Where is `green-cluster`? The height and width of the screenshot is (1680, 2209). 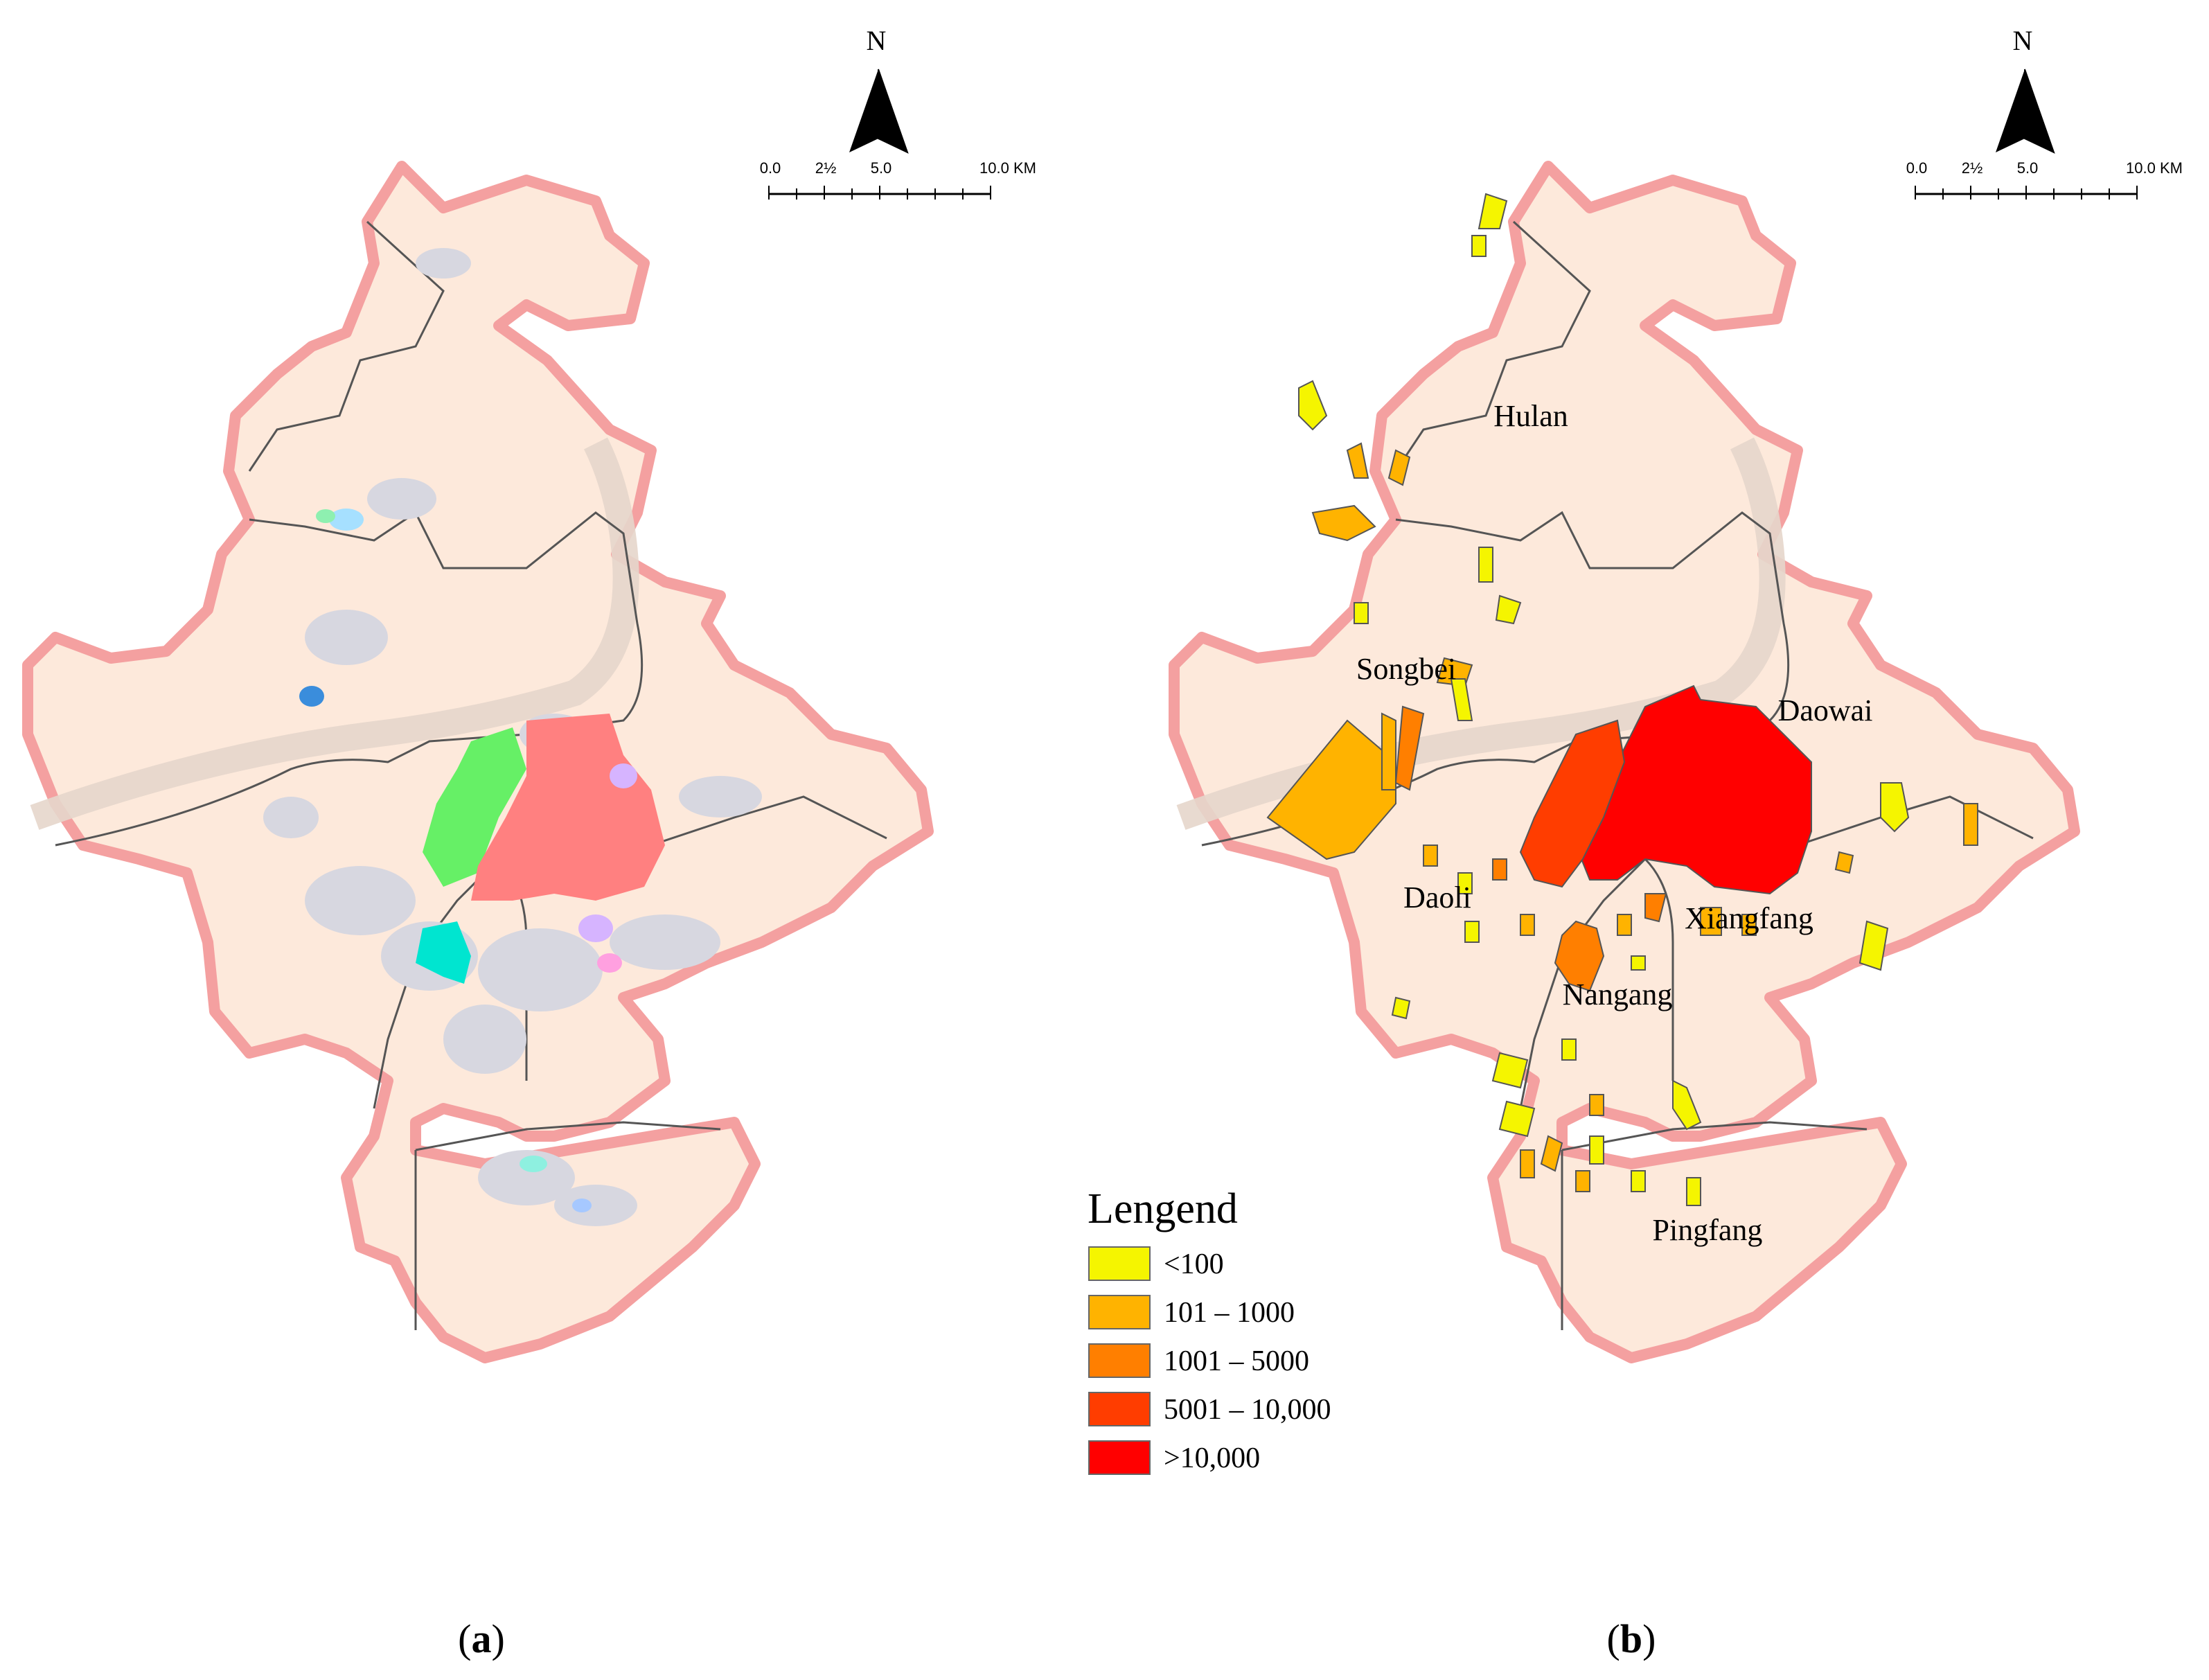 green-cluster is located at coordinates (474, 807).